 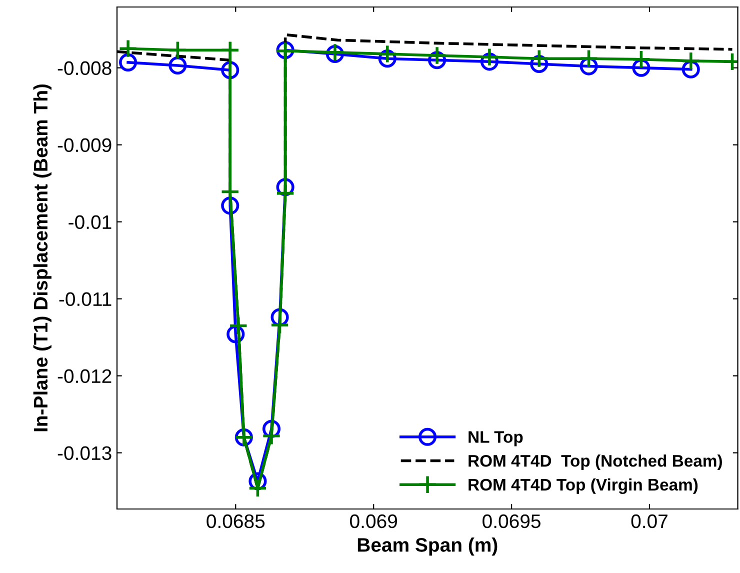 I want to click on y-tick-label: -0.008, so click(x=85, y=68).